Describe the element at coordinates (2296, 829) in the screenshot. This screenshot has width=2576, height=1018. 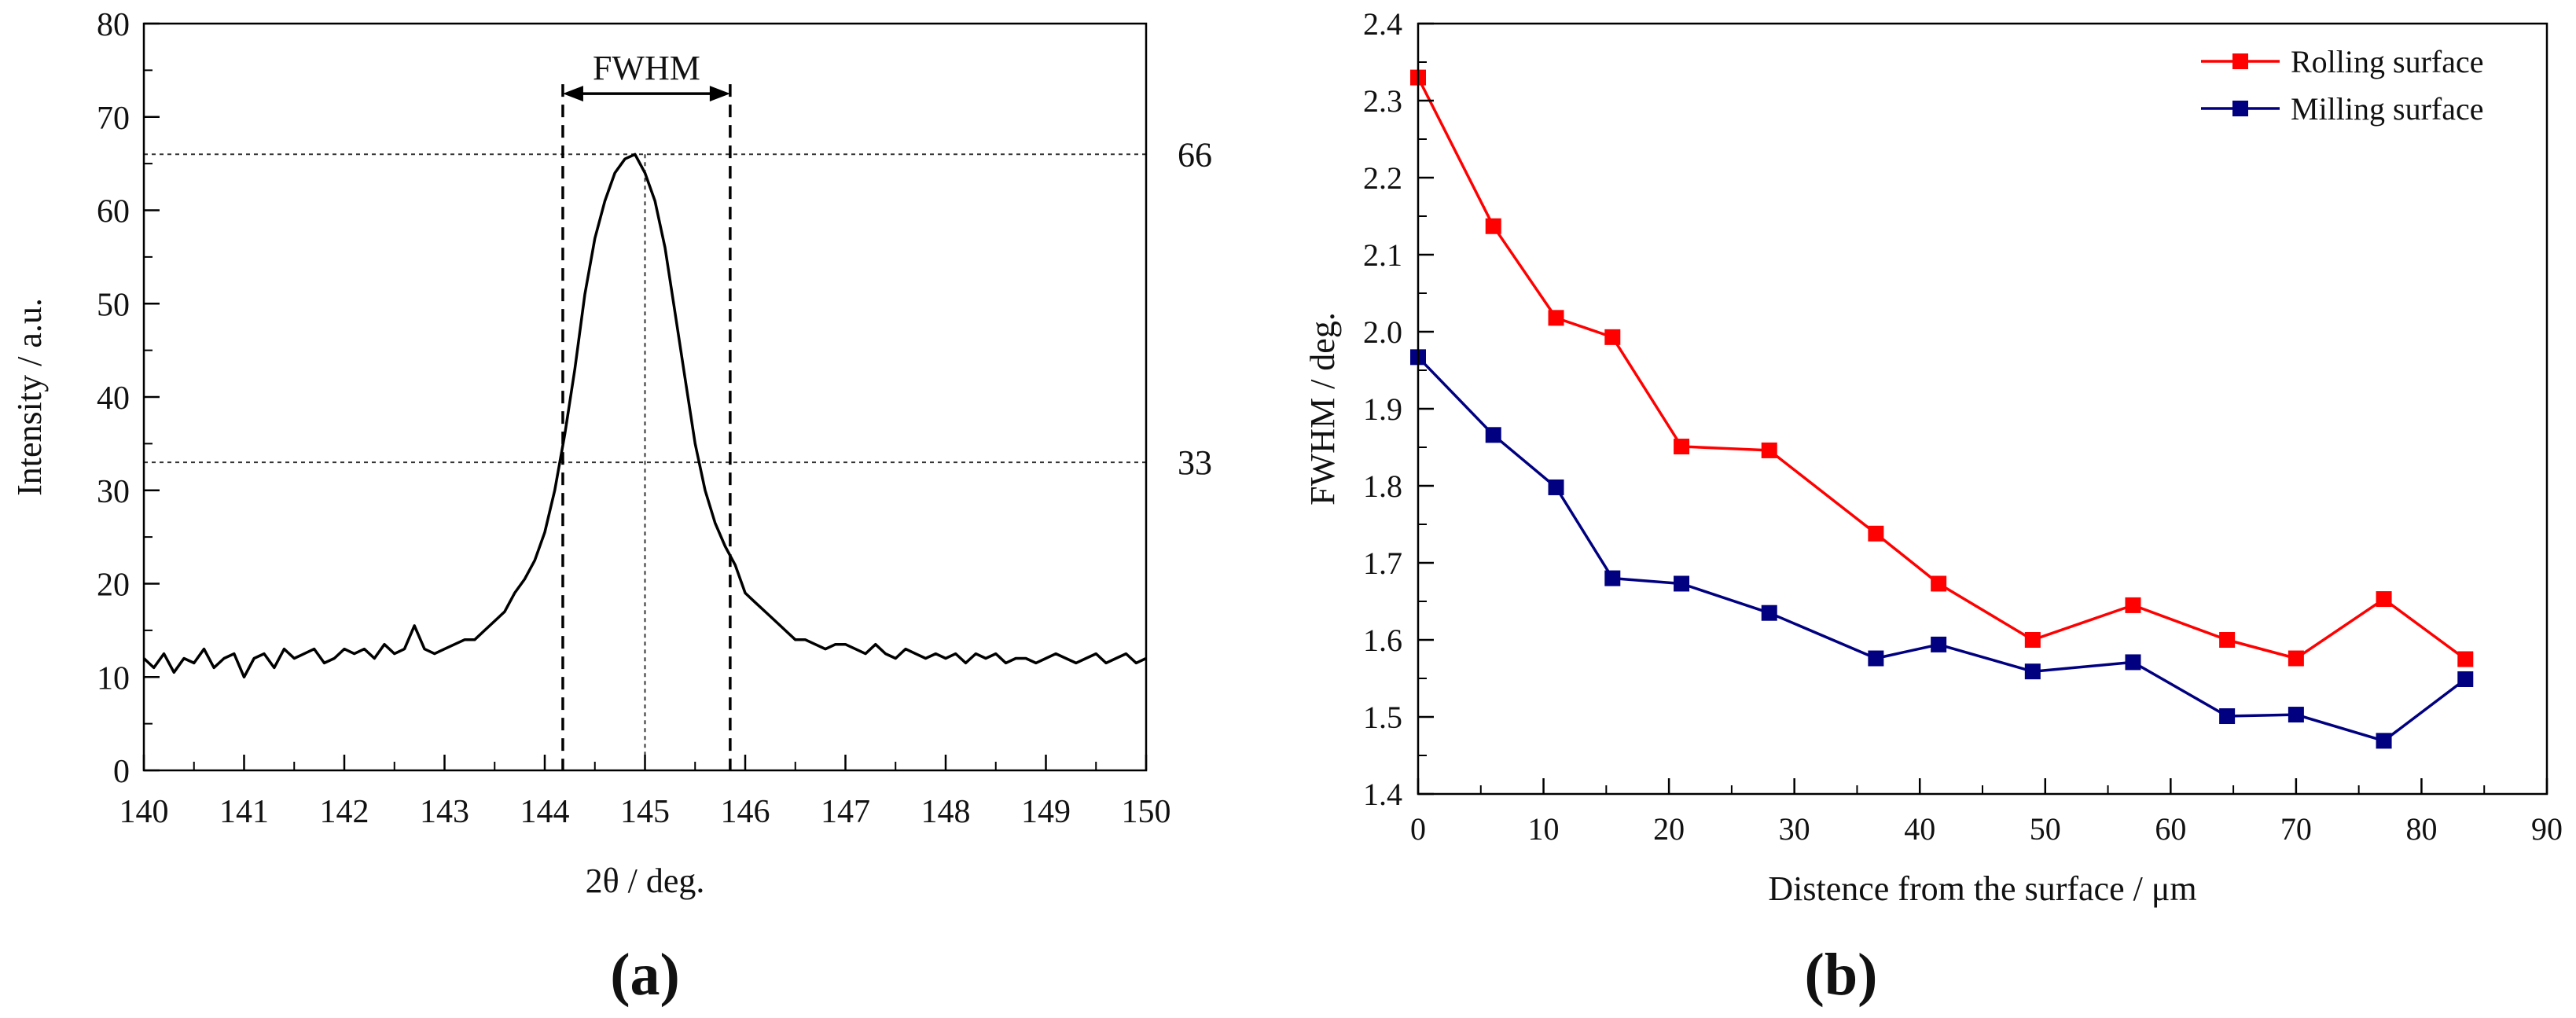
I see `panel-b-x-tick-label: 70` at that location.